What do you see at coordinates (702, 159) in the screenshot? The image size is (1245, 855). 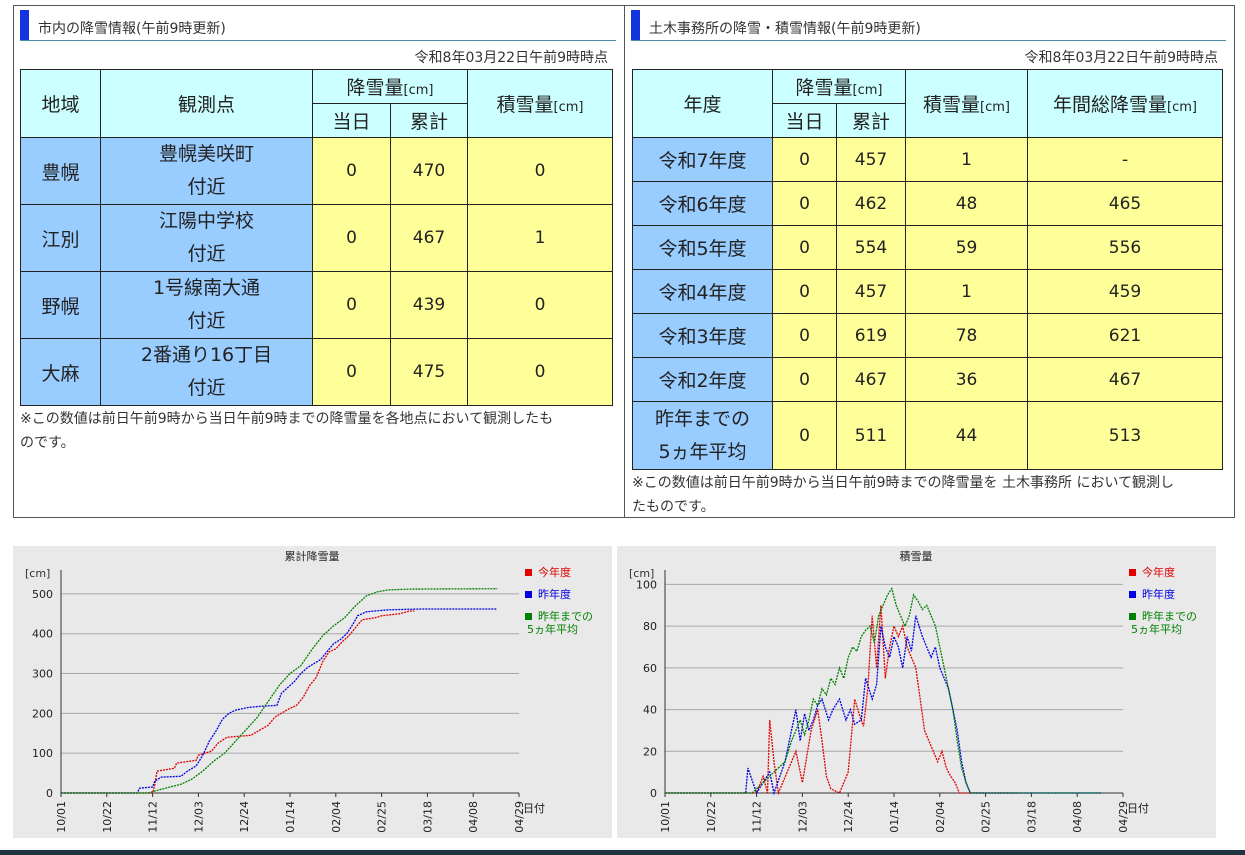 I see `year-cell: 令和7年度` at bounding box center [702, 159].